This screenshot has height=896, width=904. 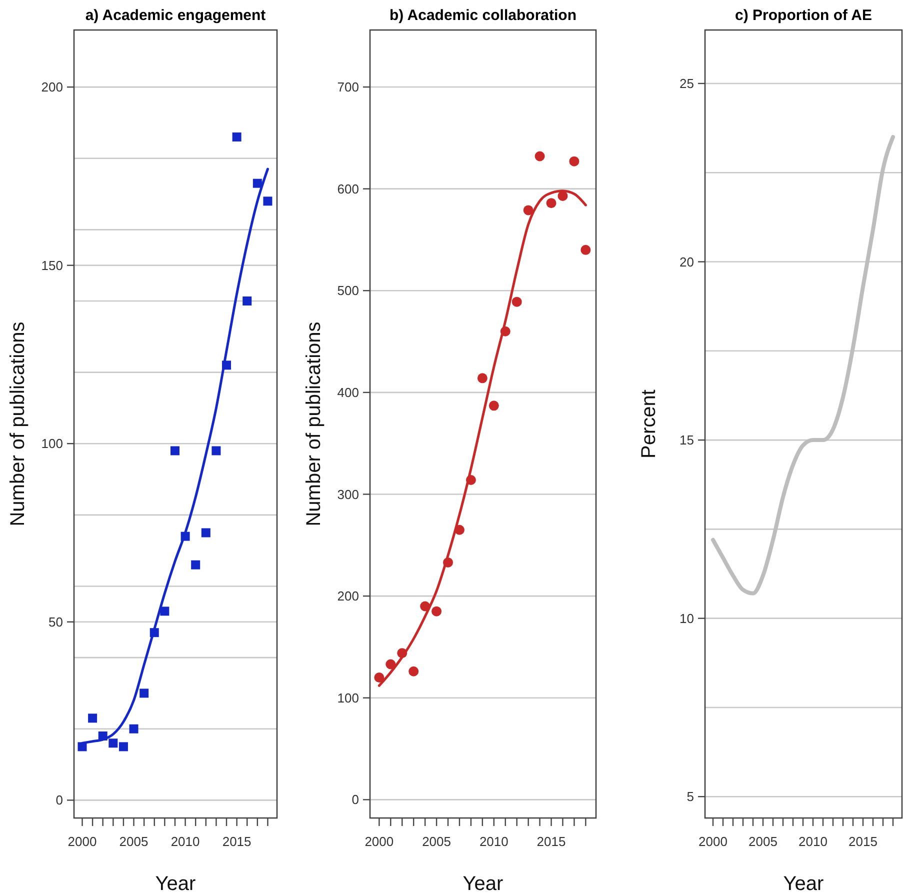 What do you see at coordinates (348, 290) in the screenshot?
I see `y-tick-label: 500` at bounding box center [348, 290].